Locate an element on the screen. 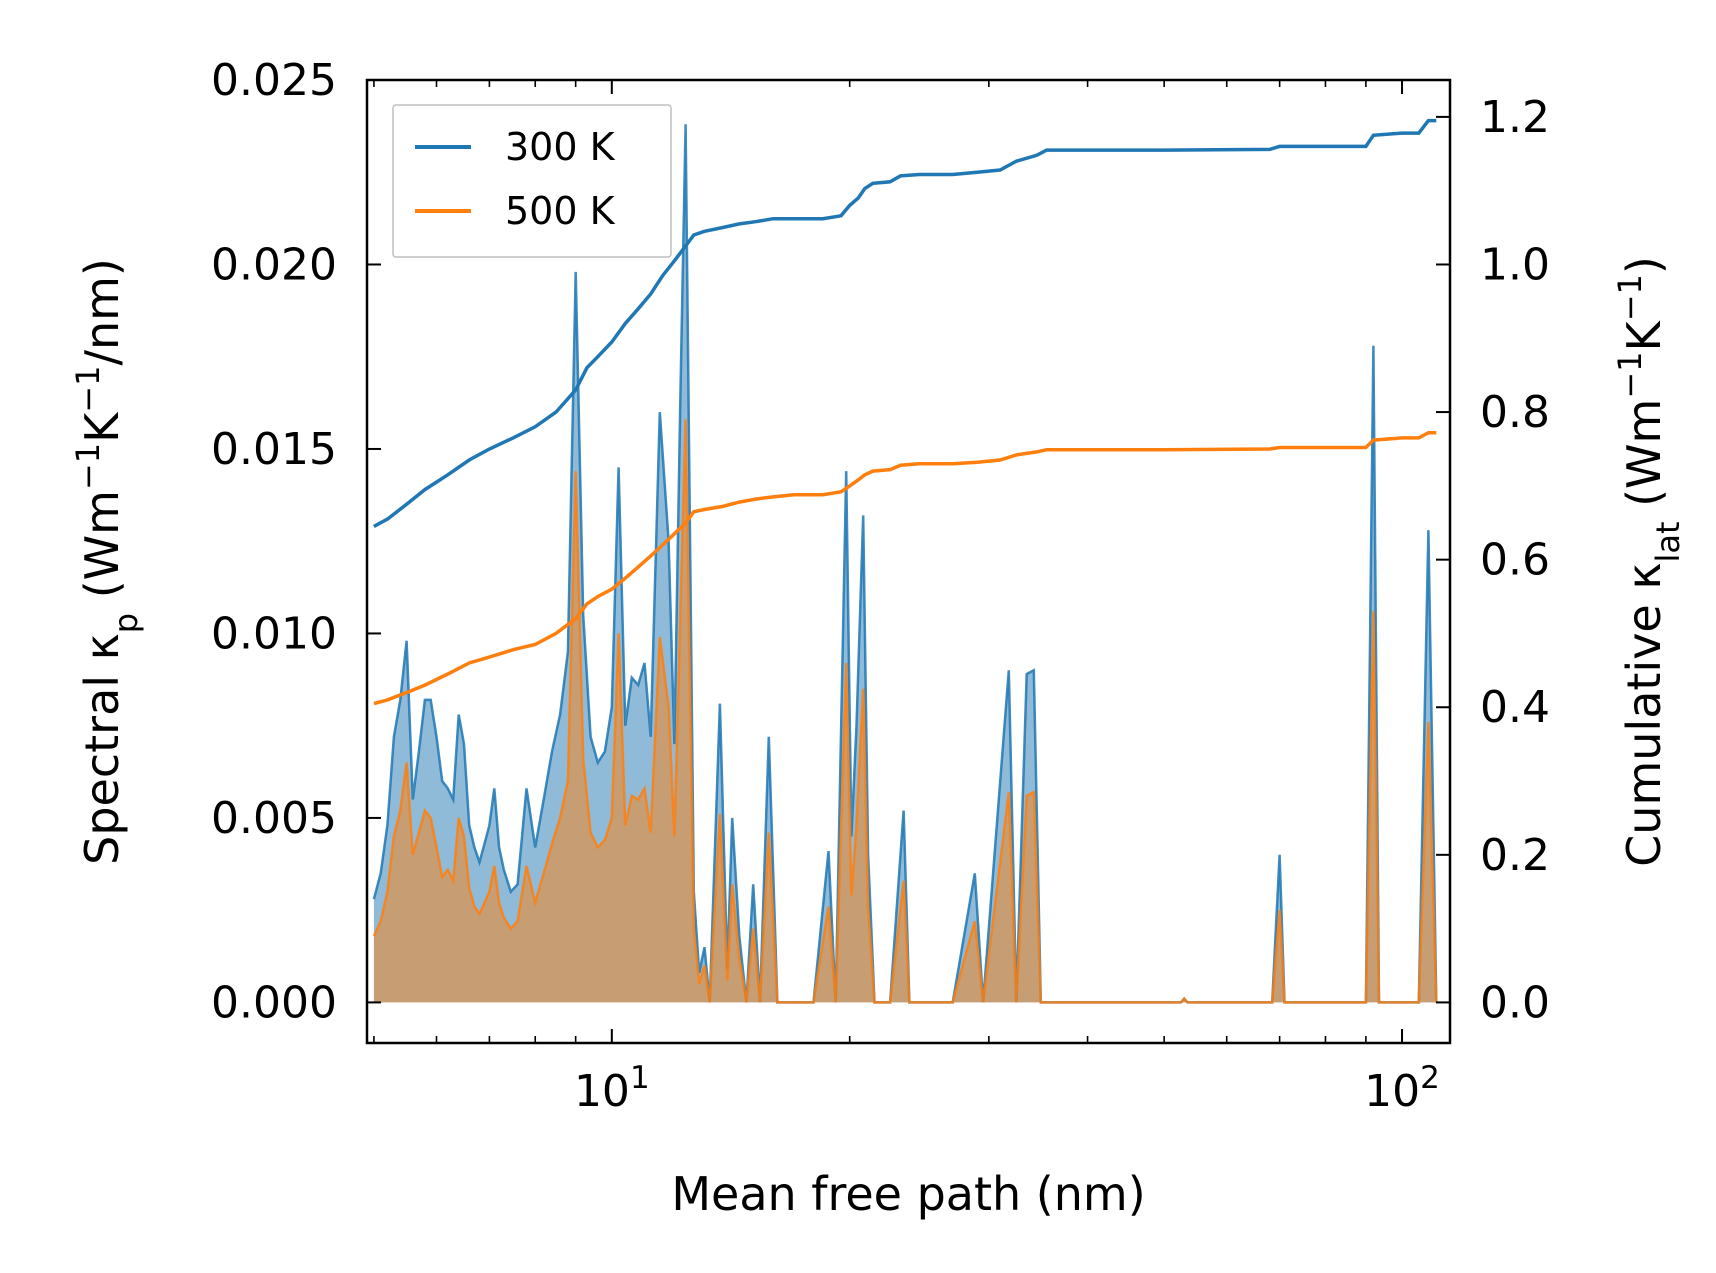 This screenshot has width=1716, height=1273. x-tick-label: 10² is located at coordinates (1402, 1088).